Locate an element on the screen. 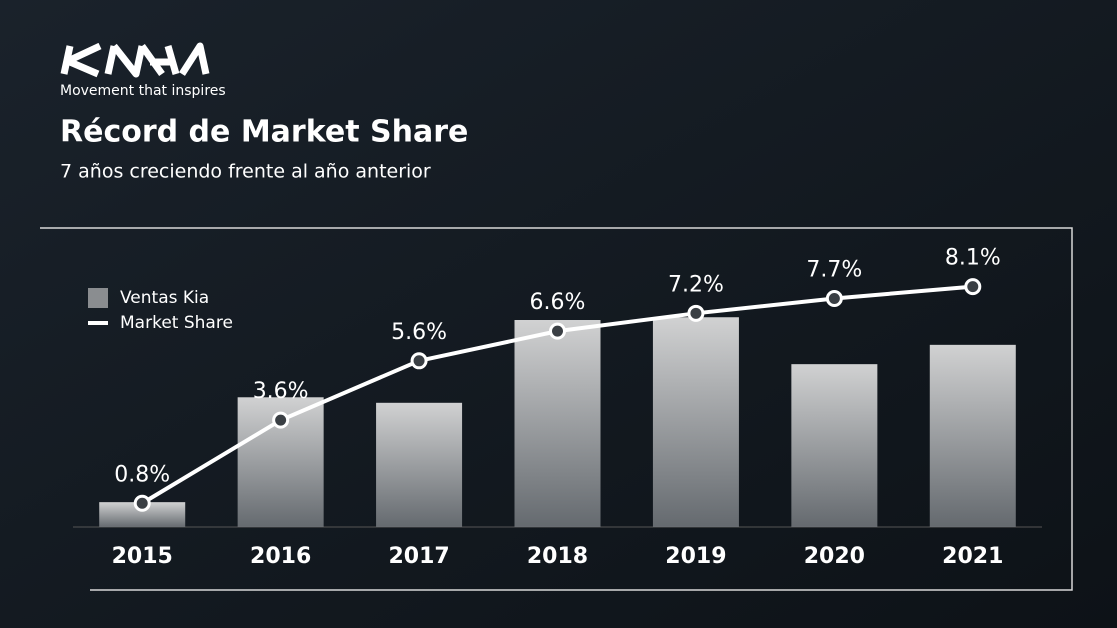 This screenshot has height=628, width=1117. data-label: 6.6% is located at coordinates (558, 302).